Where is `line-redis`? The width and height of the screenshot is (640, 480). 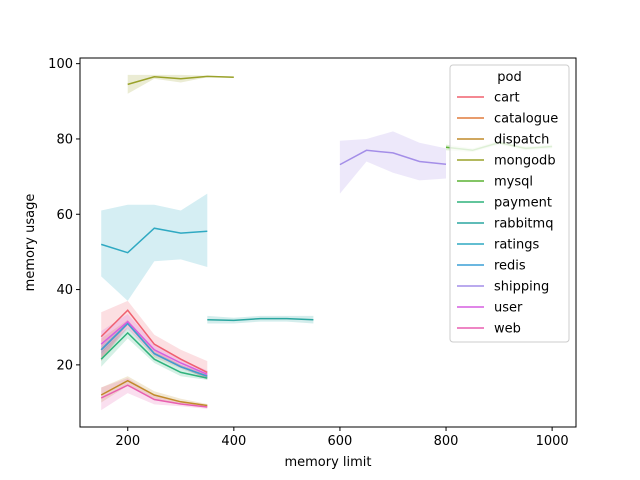 line-redis is located at coordinates (154, 349).